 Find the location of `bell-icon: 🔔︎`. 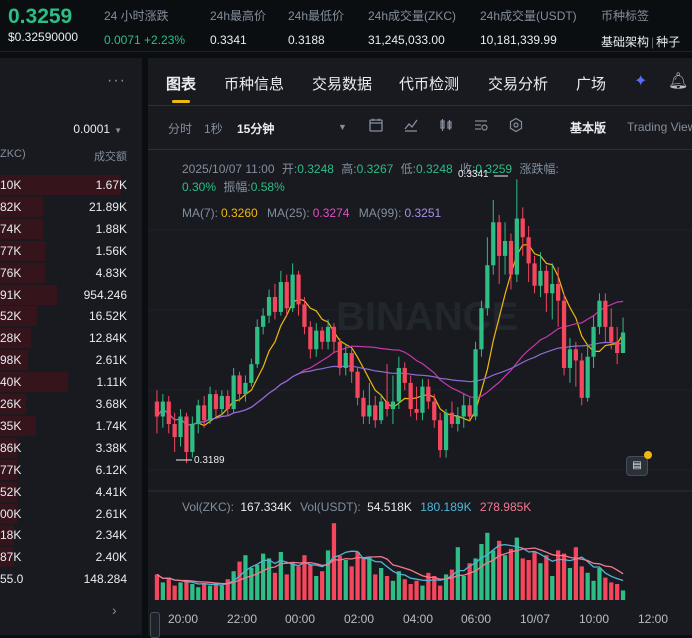

bell-icon: 🔔︎ is located at coordinates (678, 81).